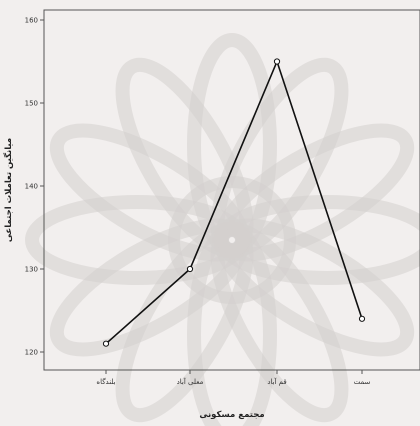 Image resolution: width=420 pixels, height=426 pixels. What do you see at coordinates (31, 353) in the screenshot?
I see `y-tick-label: 120` at bounding box center [31, 353].